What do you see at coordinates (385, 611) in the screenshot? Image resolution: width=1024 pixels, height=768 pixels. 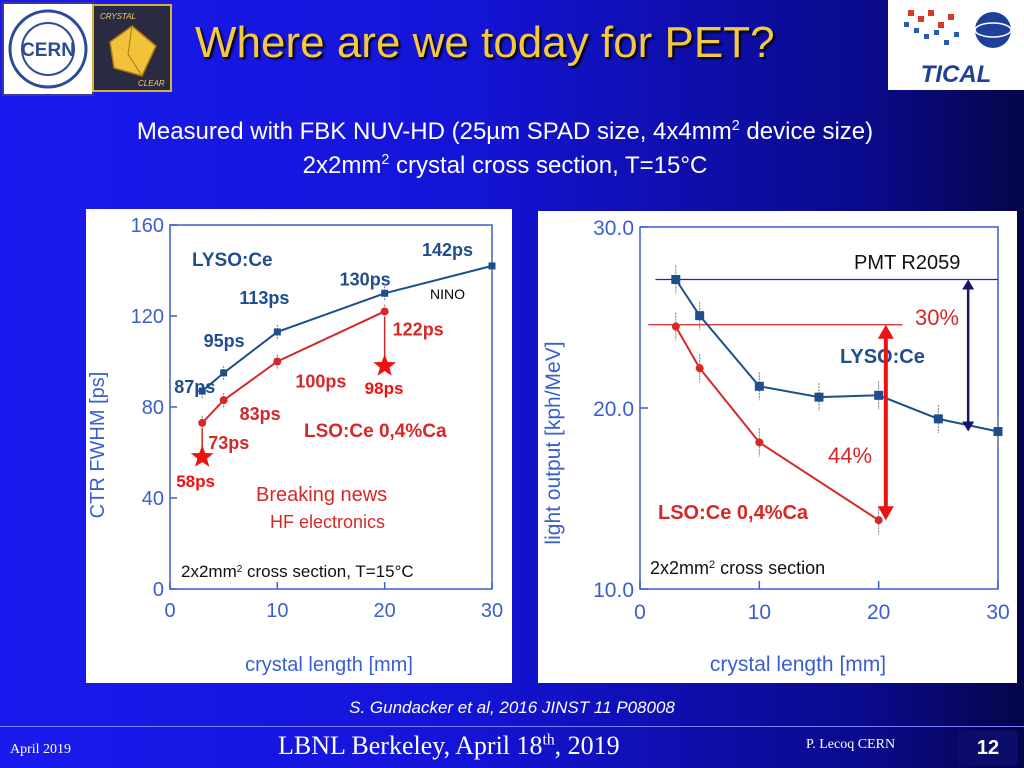 I see `ctr-xtick-label: 20` at bounding box center [385, 611].